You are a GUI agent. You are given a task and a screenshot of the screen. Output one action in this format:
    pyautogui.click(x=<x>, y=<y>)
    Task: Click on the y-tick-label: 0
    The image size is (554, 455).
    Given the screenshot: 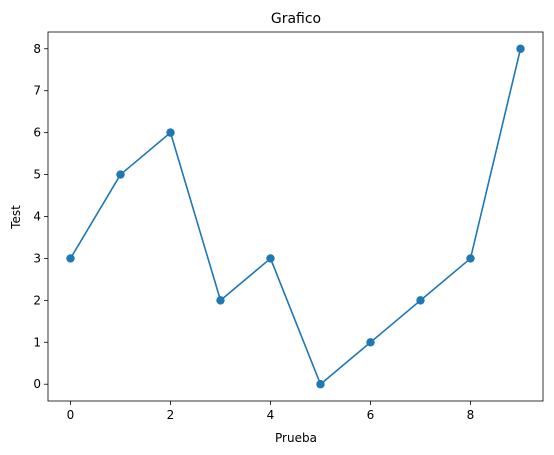 What is the action you would take?
    pyautogui.click(x=37, y=384)
    